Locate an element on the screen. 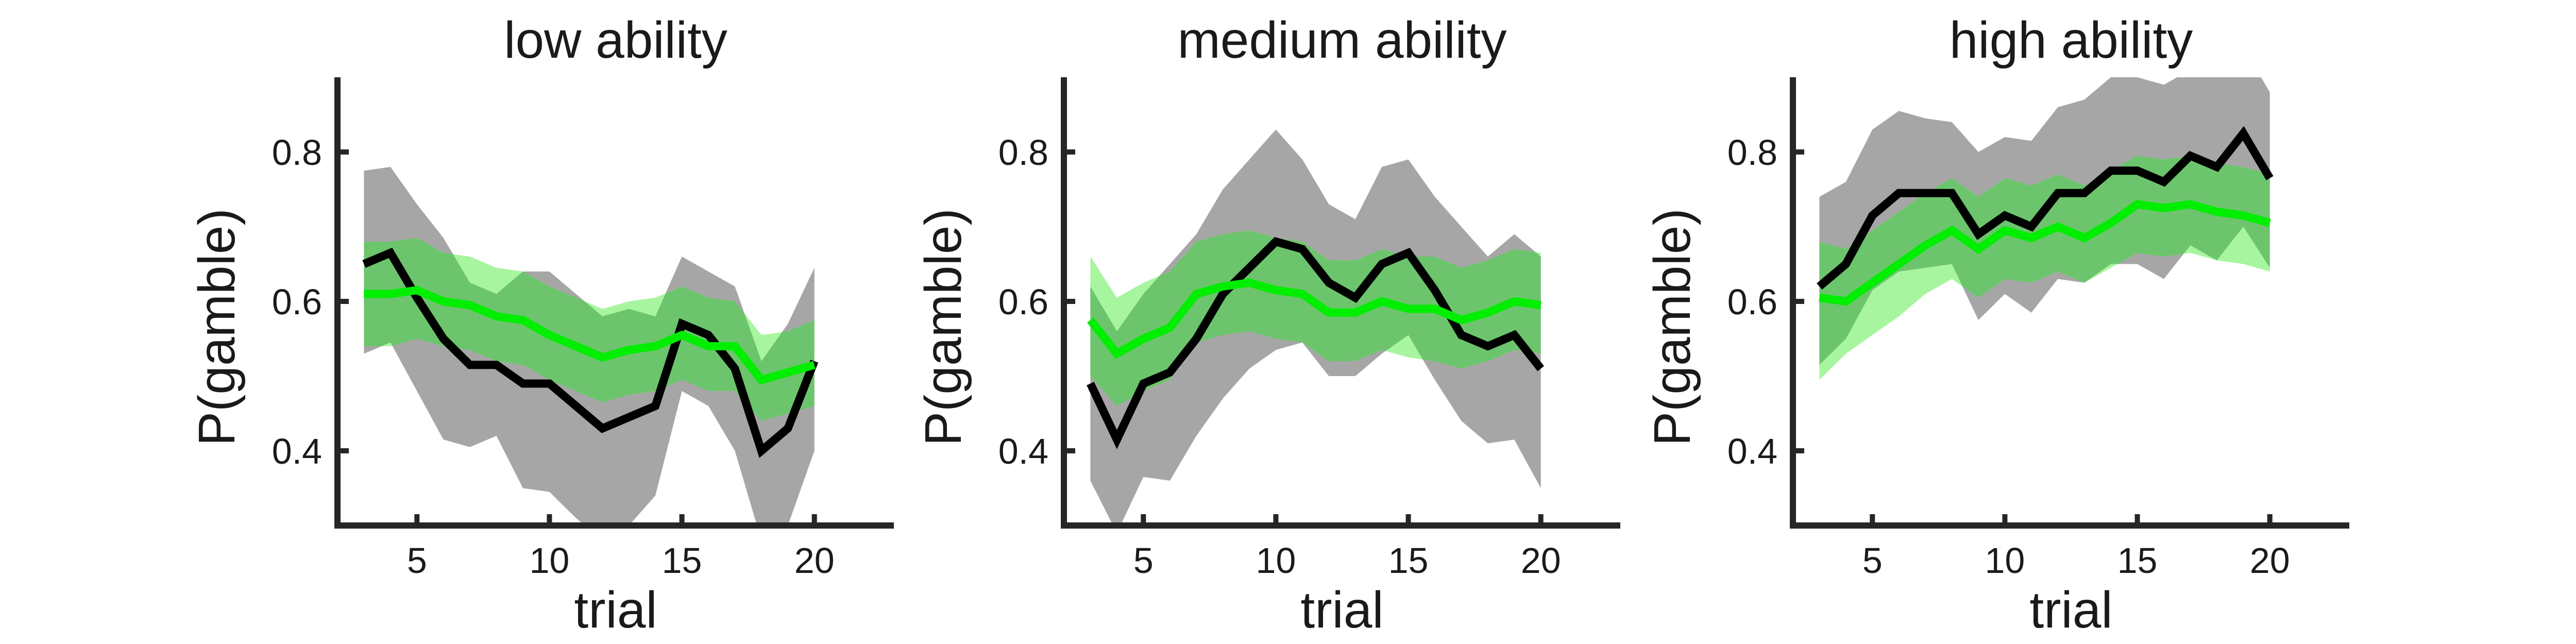 This screenshot has height=644, width=2576. band-overlap is located at coordinates (2044, 260).